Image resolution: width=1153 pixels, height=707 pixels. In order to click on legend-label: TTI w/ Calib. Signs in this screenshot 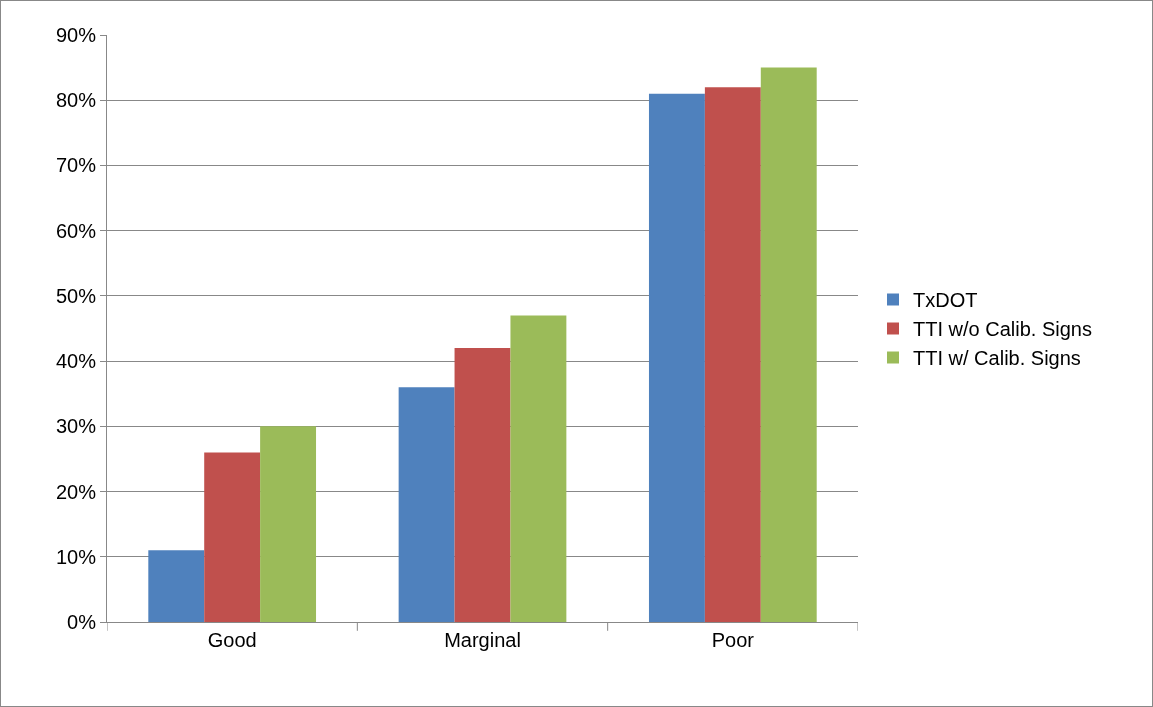, I will do `click(997, 358)`.